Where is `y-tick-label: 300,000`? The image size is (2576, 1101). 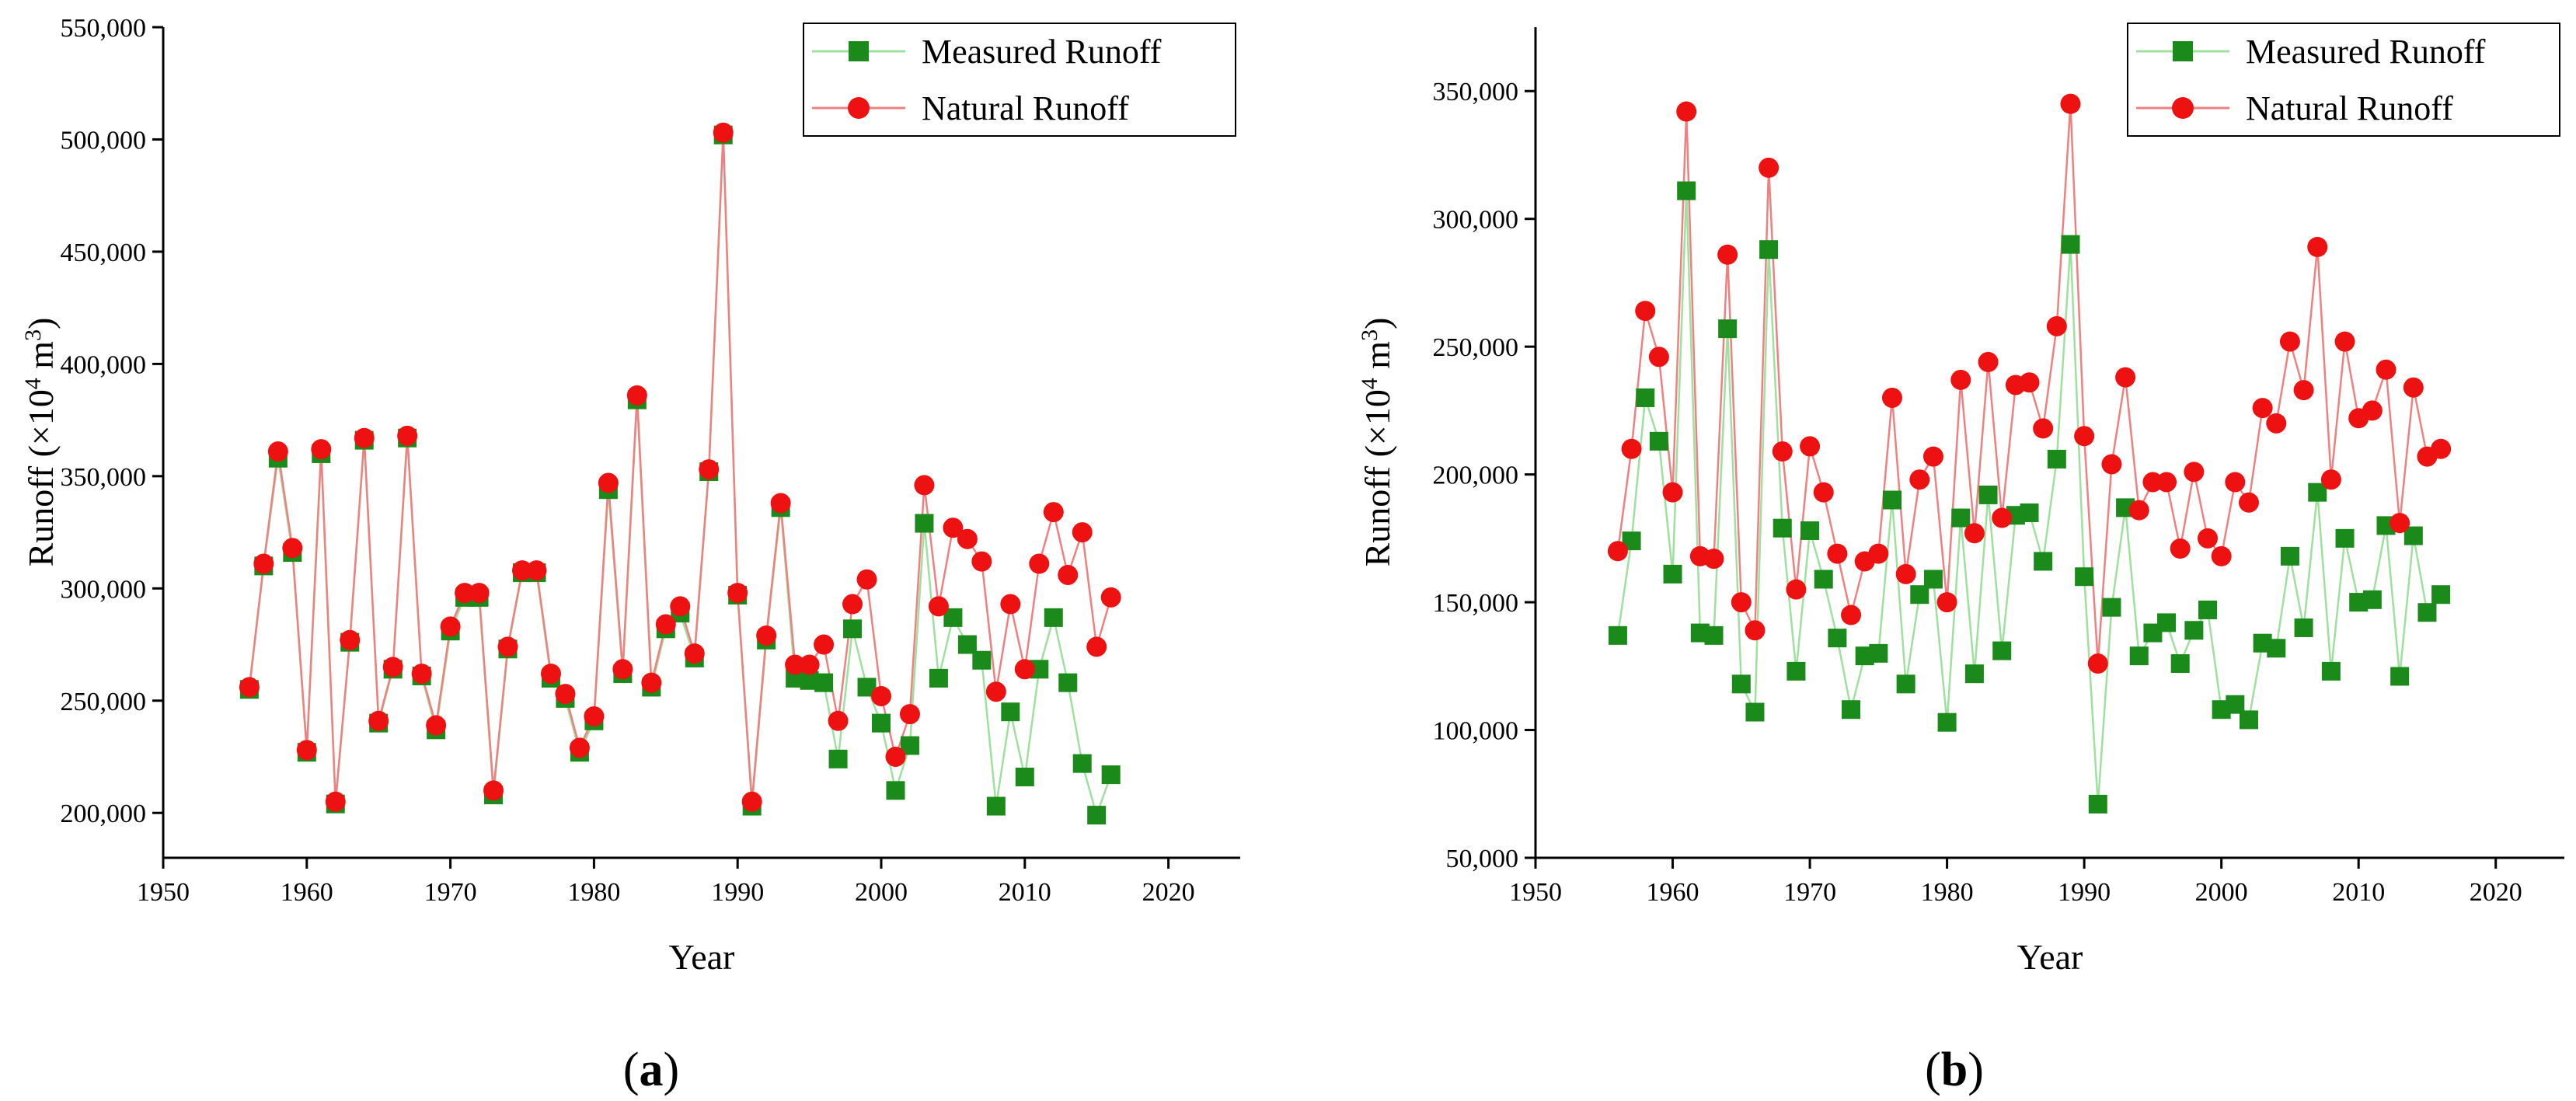 y-tick-label: 300,000 is located at coordinates (1476, 220).